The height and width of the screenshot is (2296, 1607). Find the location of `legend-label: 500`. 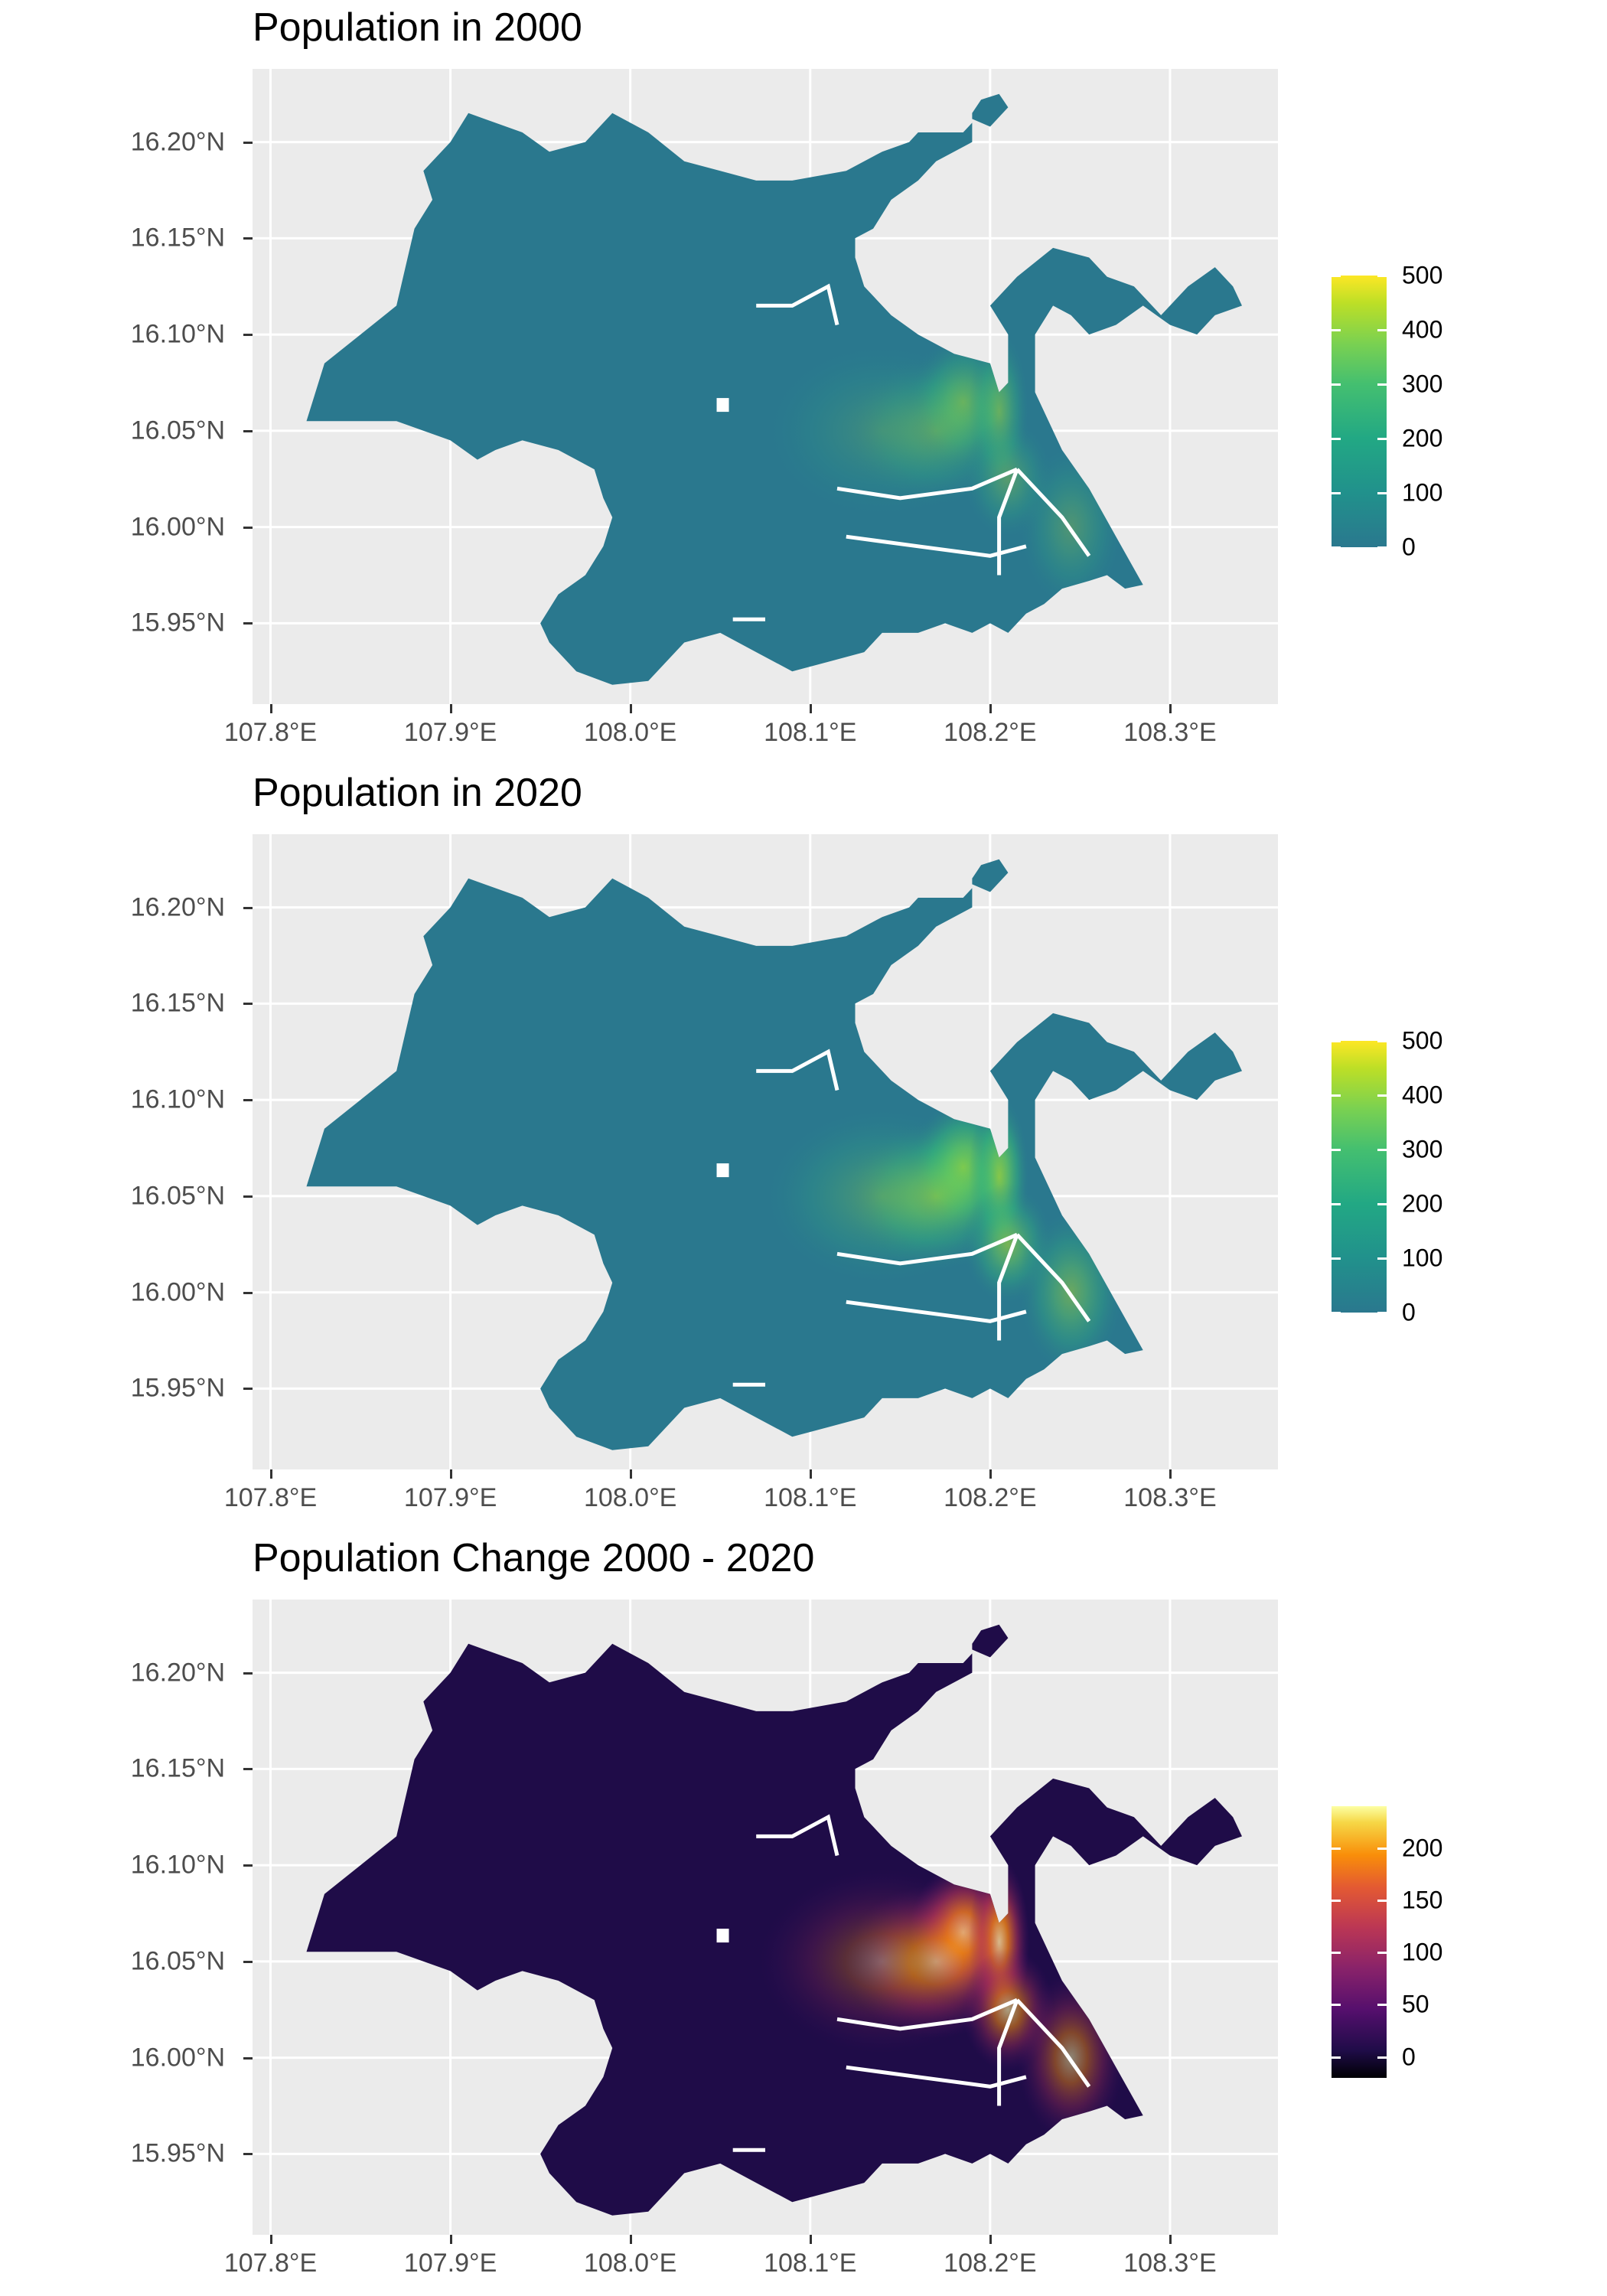

legend-label: 500 is located at coordinates (1423, 1040).